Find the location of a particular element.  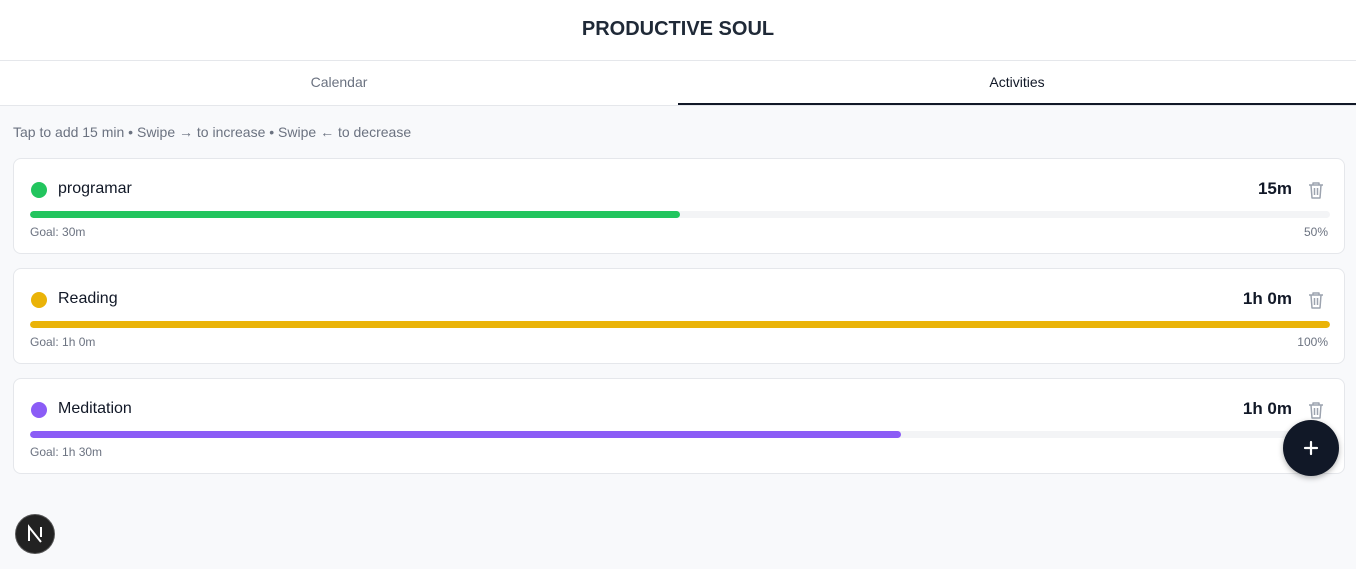

plus-icon is located at coordinates (1311, 448).